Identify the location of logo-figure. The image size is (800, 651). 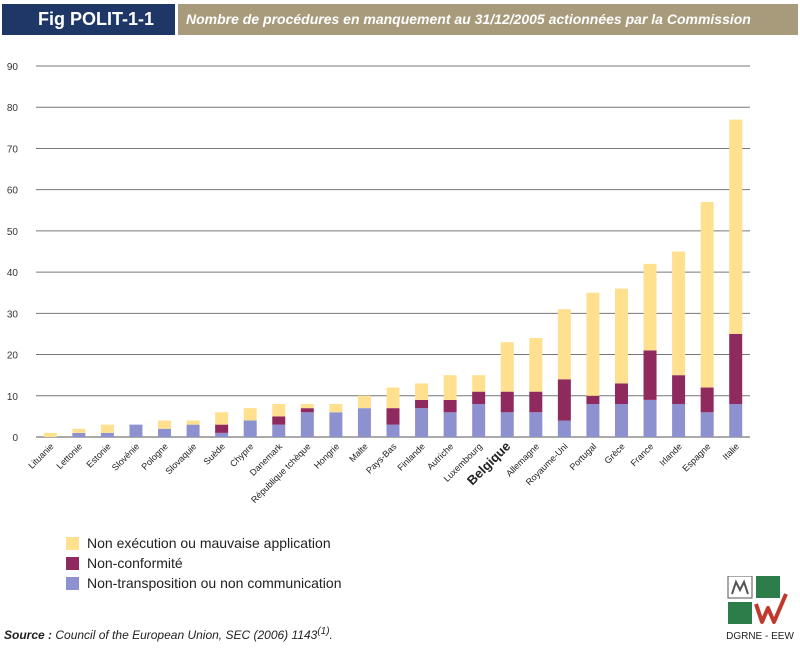
(740, 587).